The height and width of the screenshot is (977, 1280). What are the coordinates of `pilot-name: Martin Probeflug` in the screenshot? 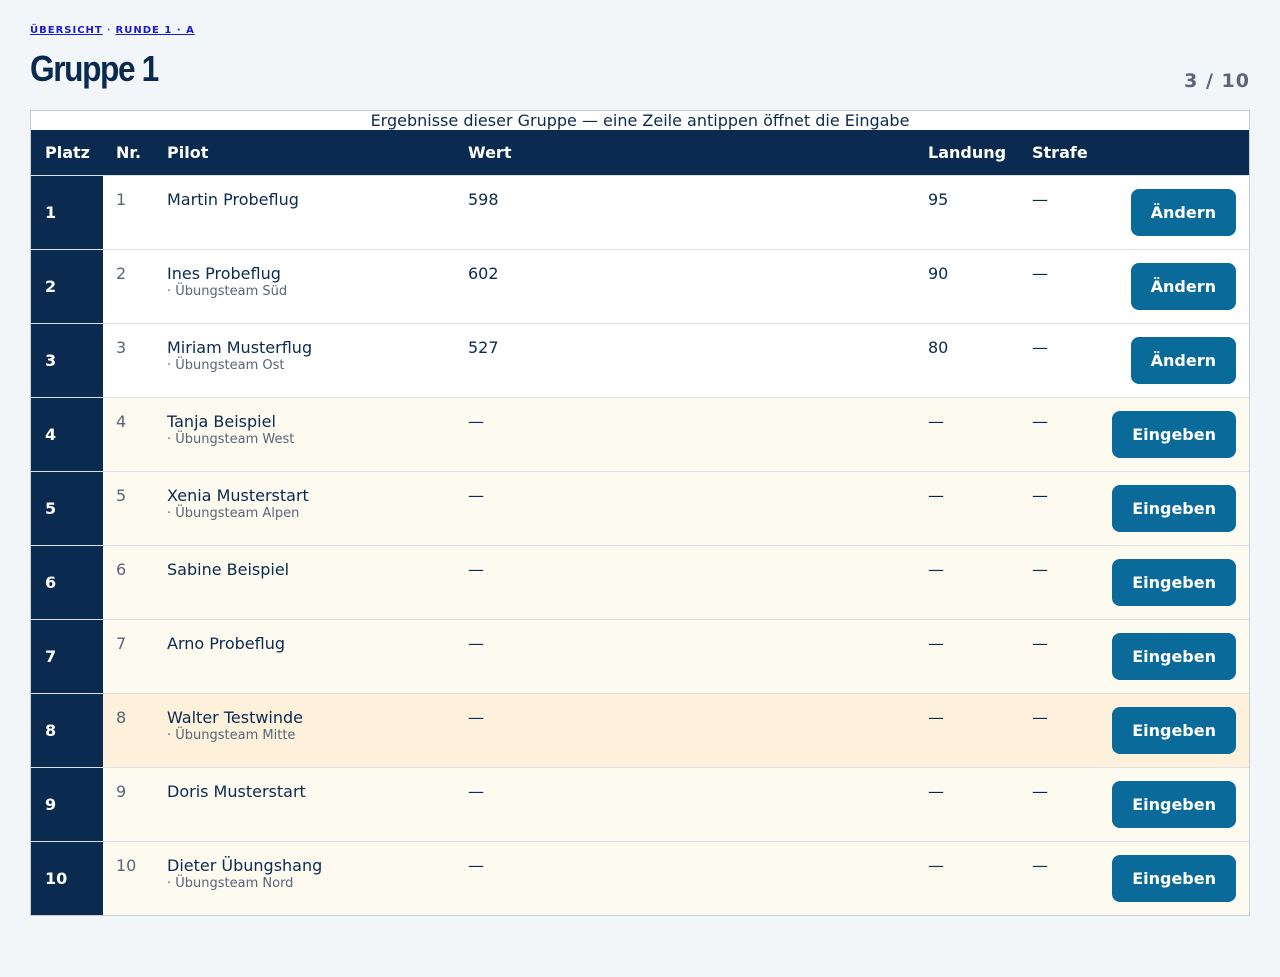 It's located at (233, 199).